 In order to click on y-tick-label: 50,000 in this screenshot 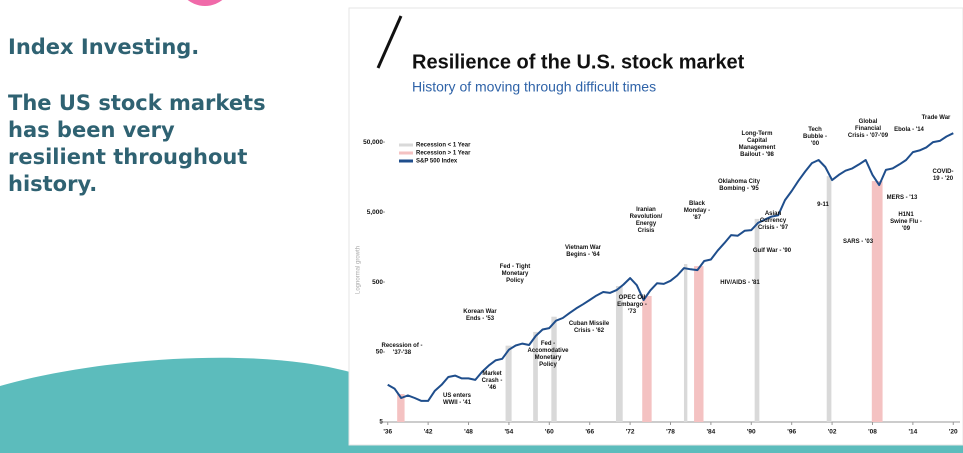, I will do `click(373, 142)`.